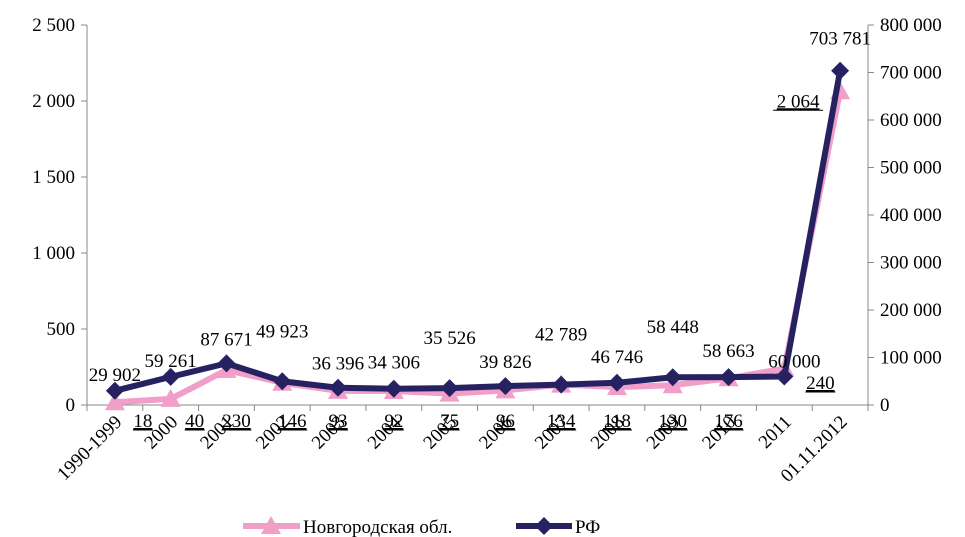 This screenshot has width=965, height=537. Describe the element at coordinates (194, 421) in the screenshot. I see `novgorod-data-label: 40` at that location.